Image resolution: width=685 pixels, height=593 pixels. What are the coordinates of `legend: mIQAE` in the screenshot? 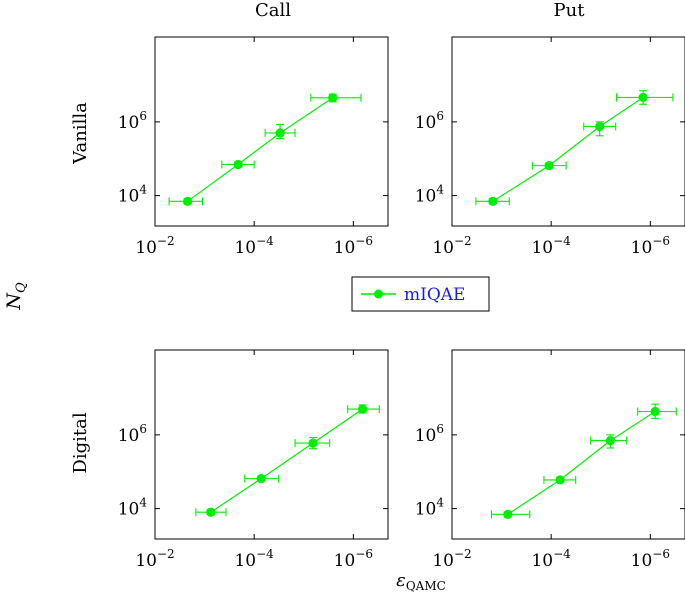 It's located at (420, 294).